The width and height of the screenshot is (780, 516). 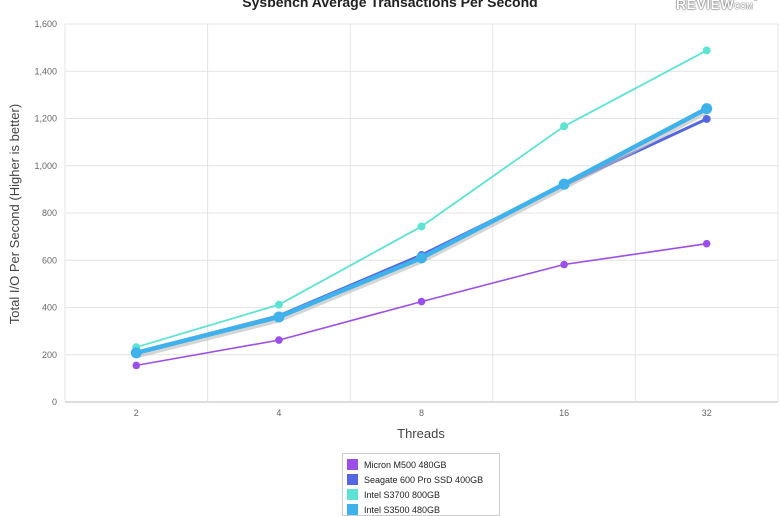 What do you see at coordinates (136, 413) in the screenshot?
I see `x-tick-label: 2` at bounding box center [136, 413].